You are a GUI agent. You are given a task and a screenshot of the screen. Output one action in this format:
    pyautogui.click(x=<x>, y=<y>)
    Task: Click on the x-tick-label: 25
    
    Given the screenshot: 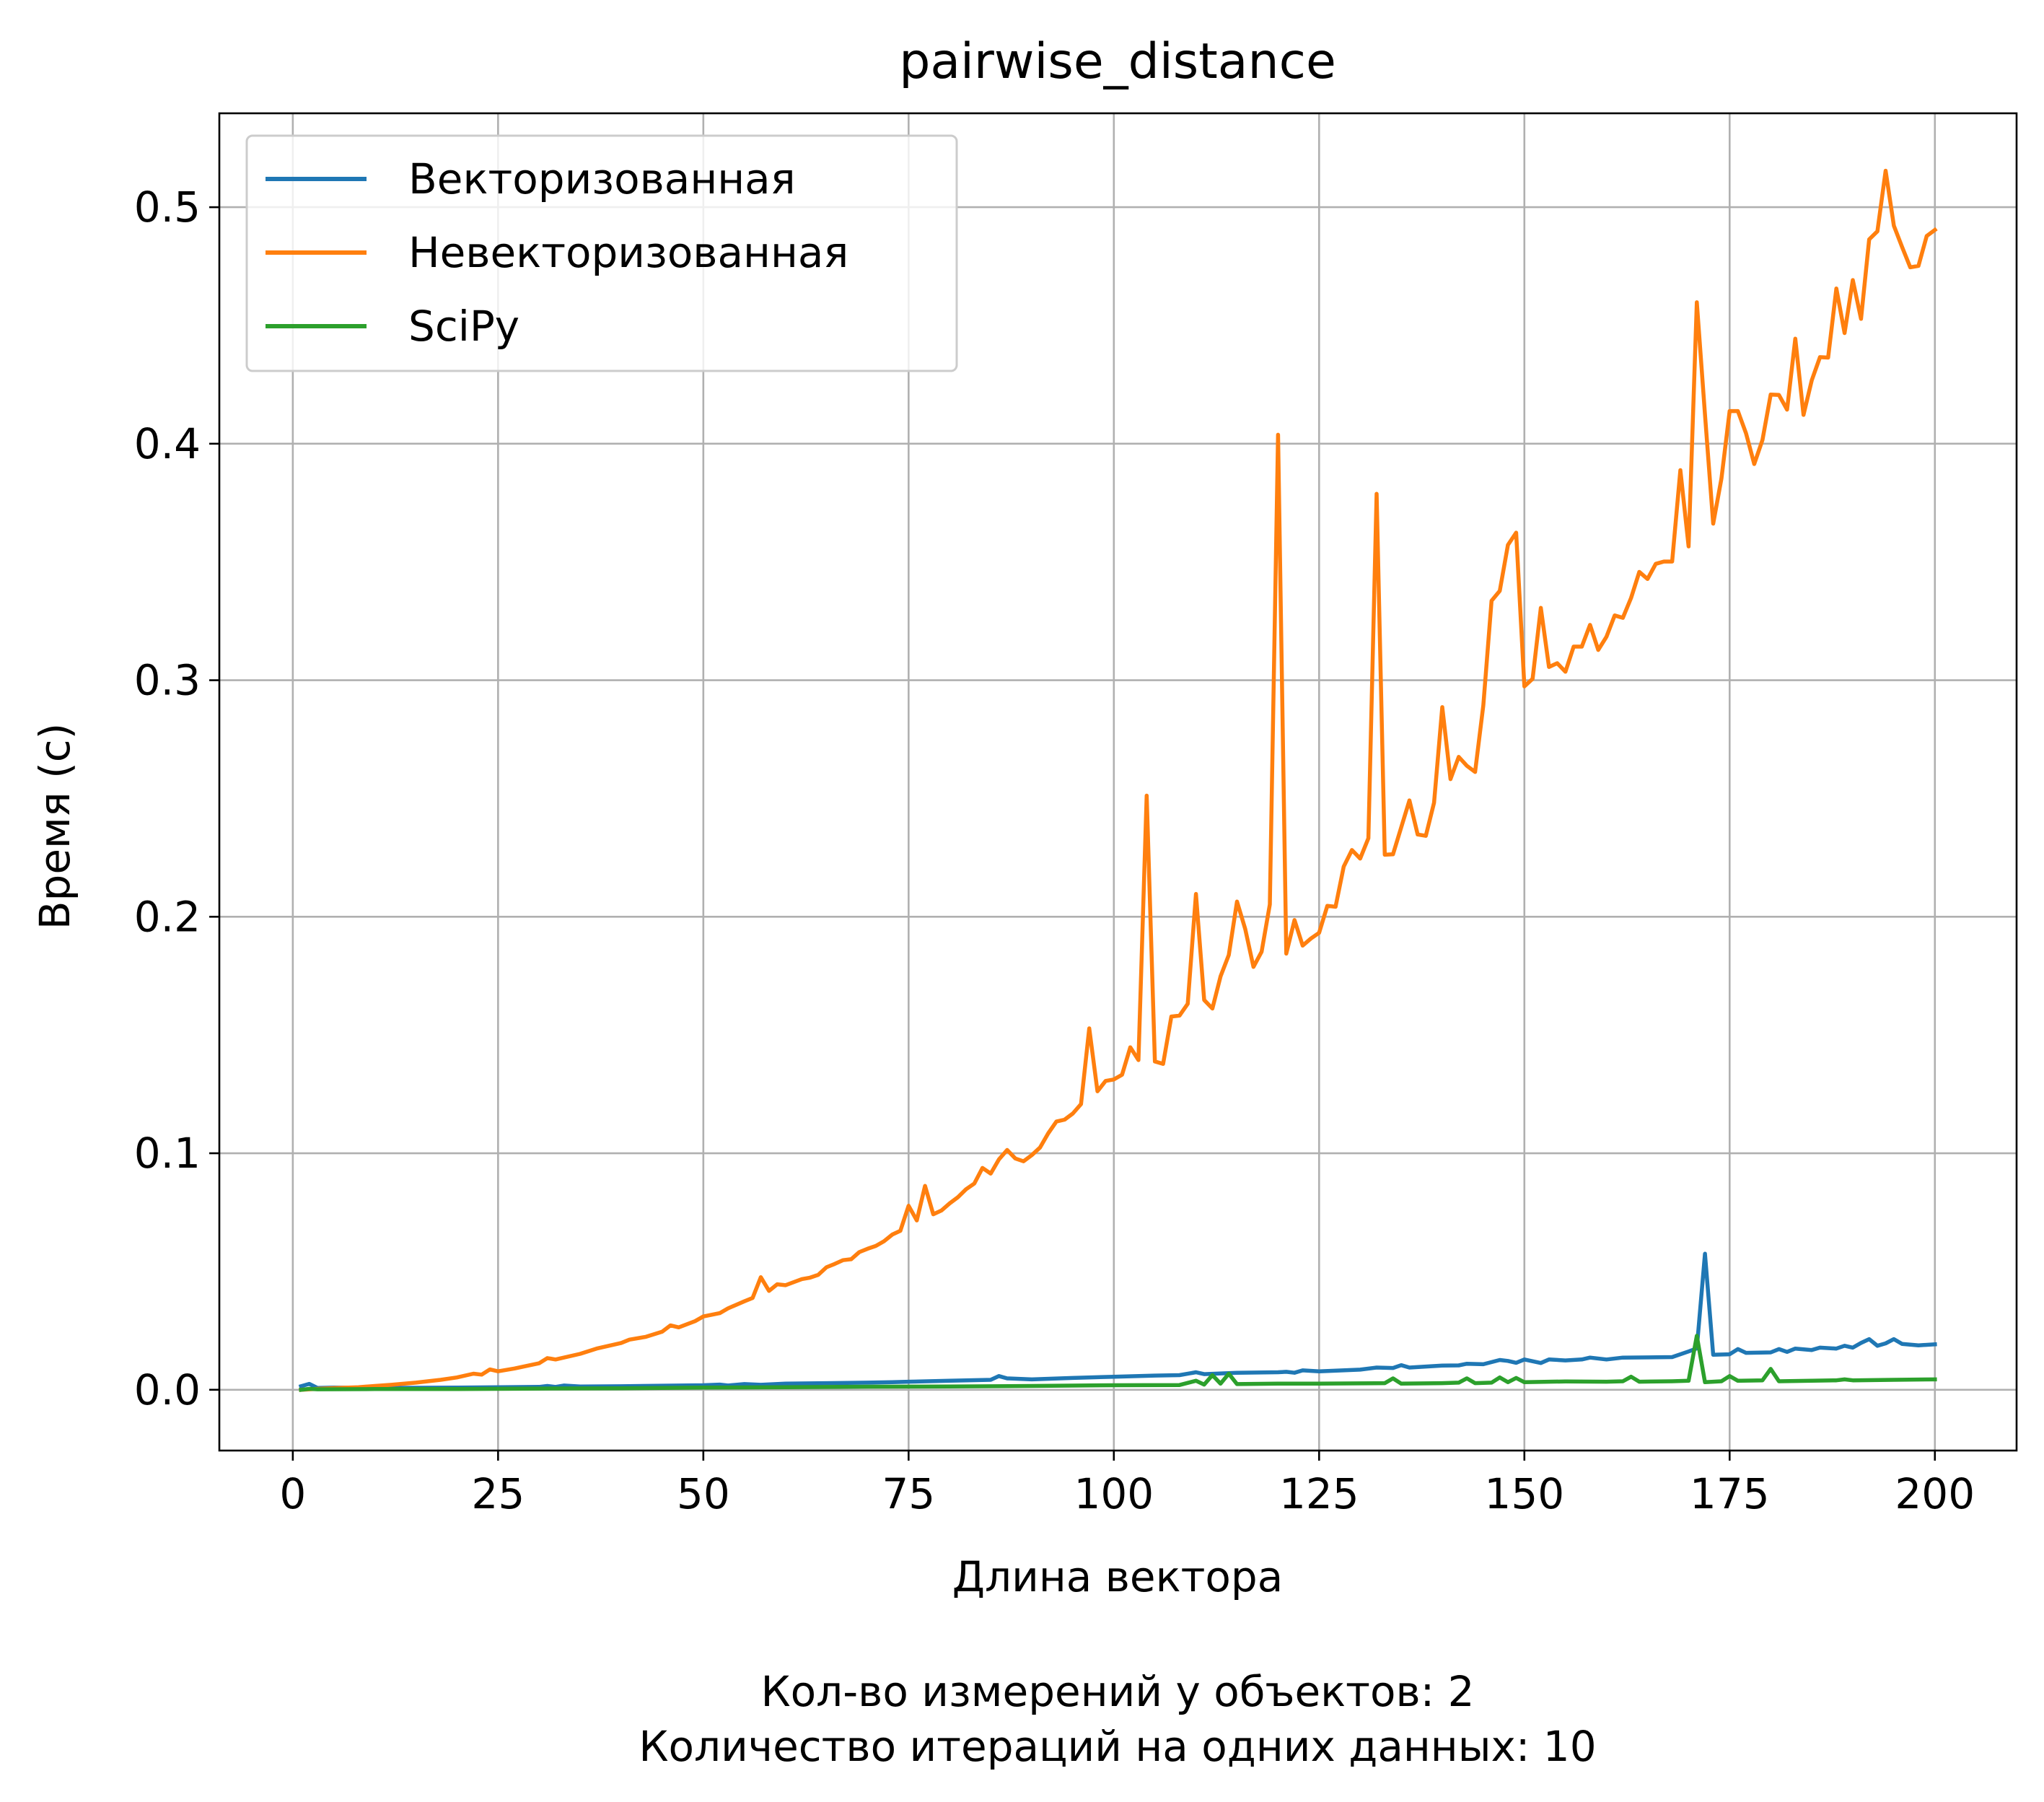 What is the action you would take?
    pyautogui.click(x=498, y=1493)
    